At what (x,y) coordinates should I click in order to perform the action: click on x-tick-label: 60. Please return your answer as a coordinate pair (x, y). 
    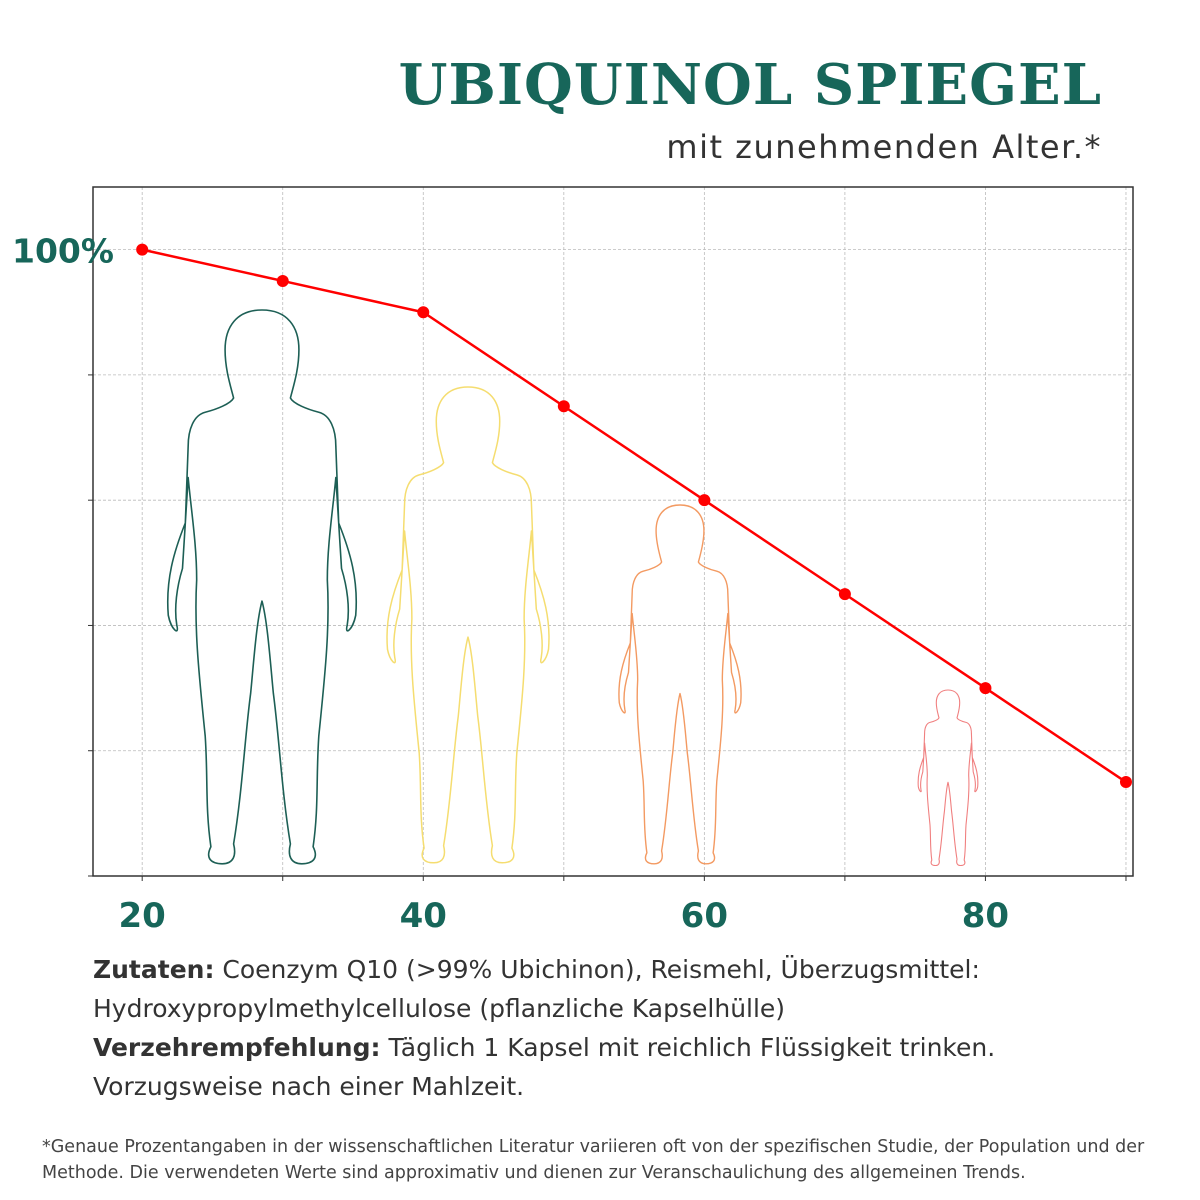
    Looking at the image, I should click on (704, 916).